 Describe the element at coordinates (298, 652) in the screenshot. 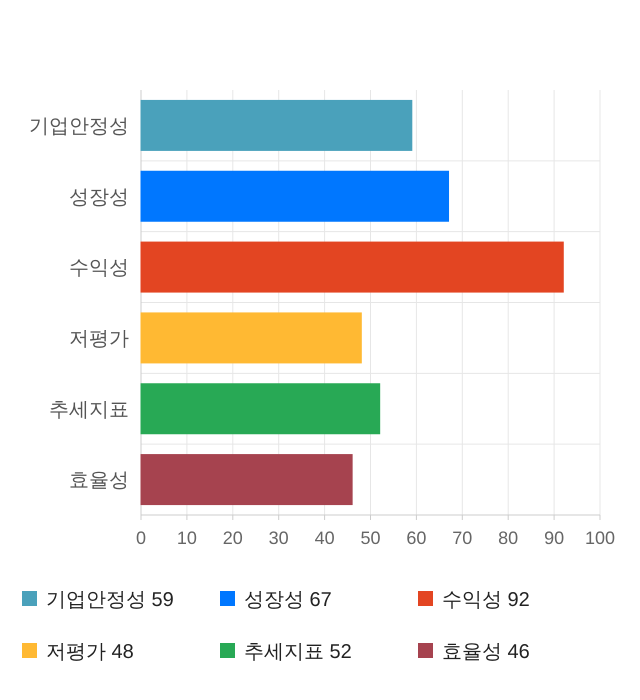

I see `legend-label: 추세지표 52` at that location.